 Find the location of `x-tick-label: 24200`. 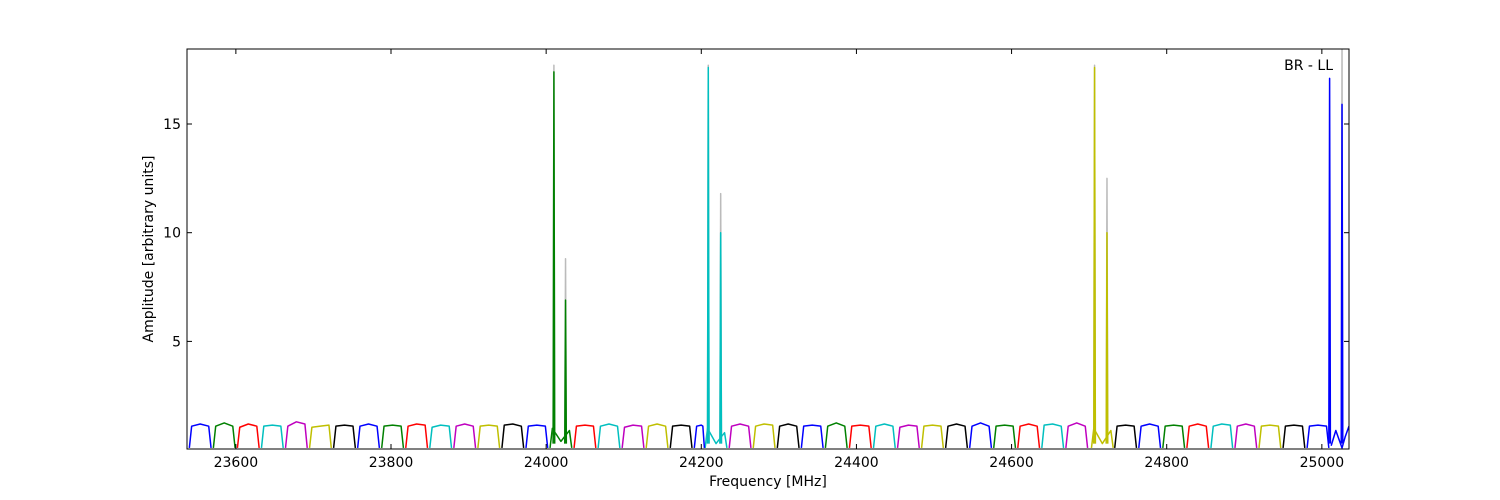

x-tick-label: 24200 is located at coordinates (701, 463).